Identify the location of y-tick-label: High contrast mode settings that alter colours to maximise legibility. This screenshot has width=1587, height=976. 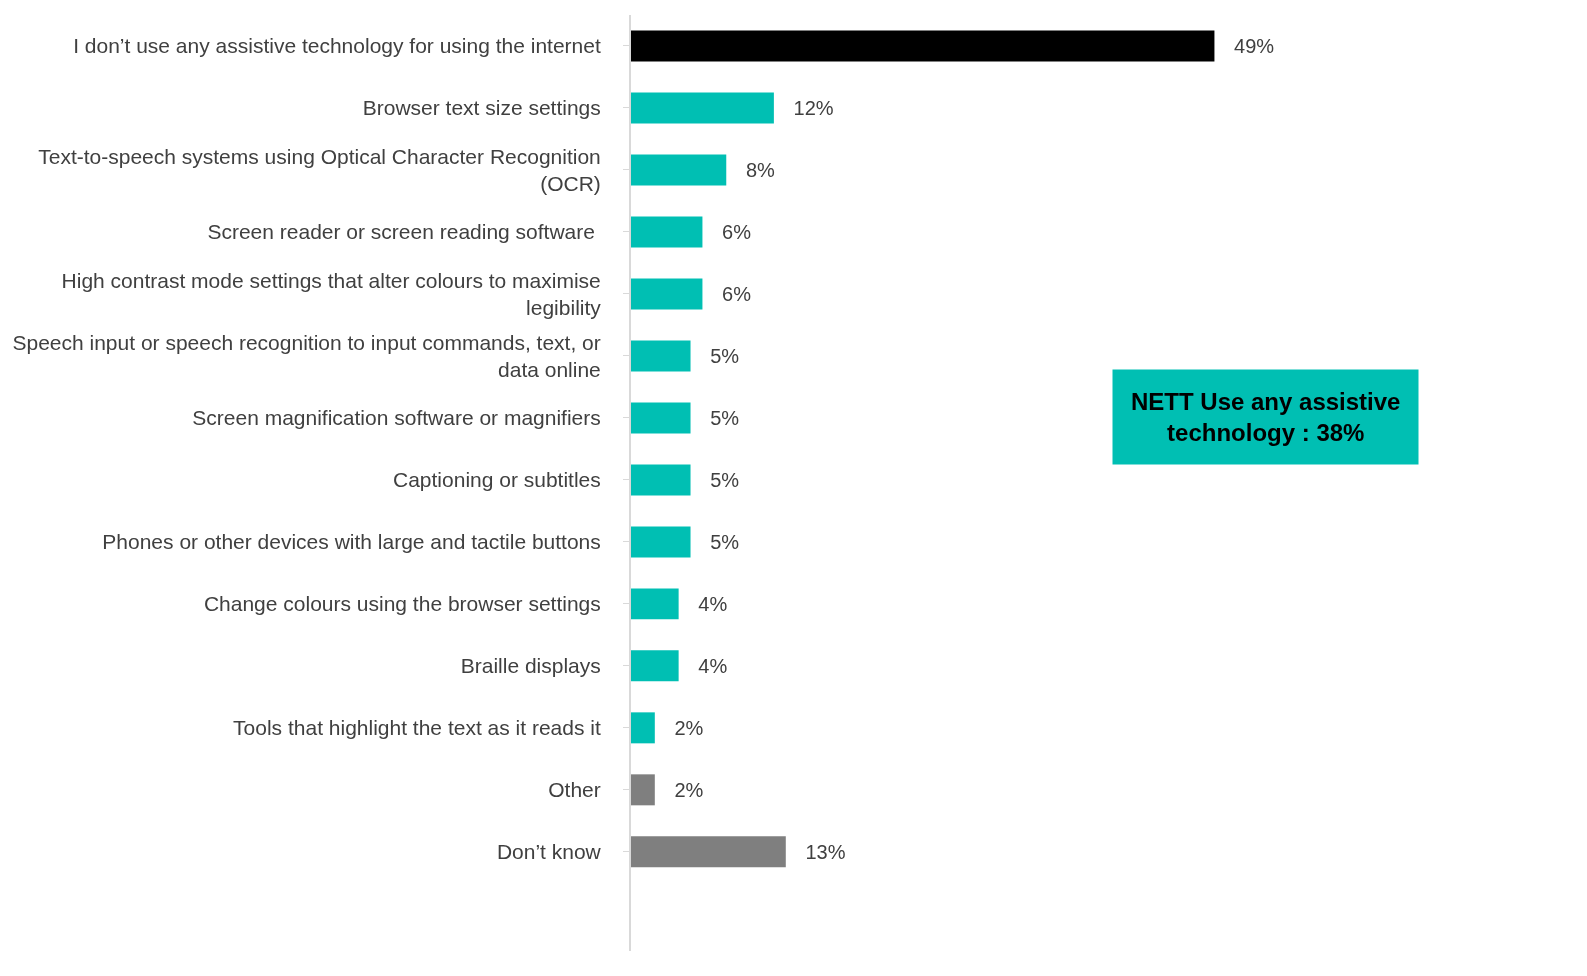
(331, 293).